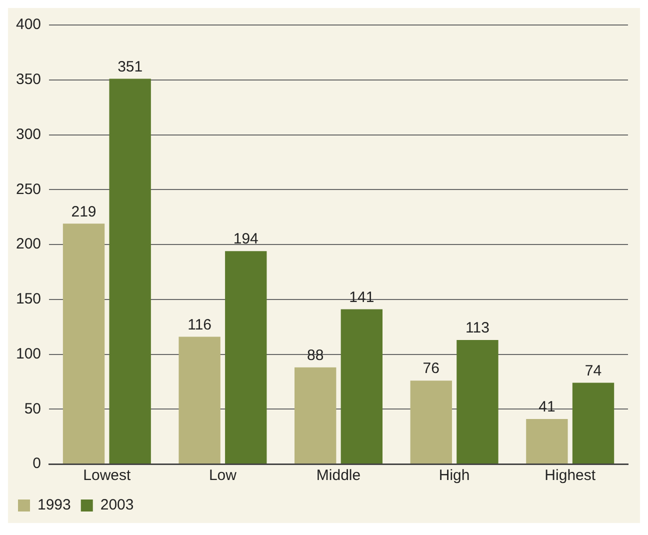  What do you see at coordinates (222, 475) in the screenshot?
I see `x-tick-label: Low` at bounding box center [222, 475].